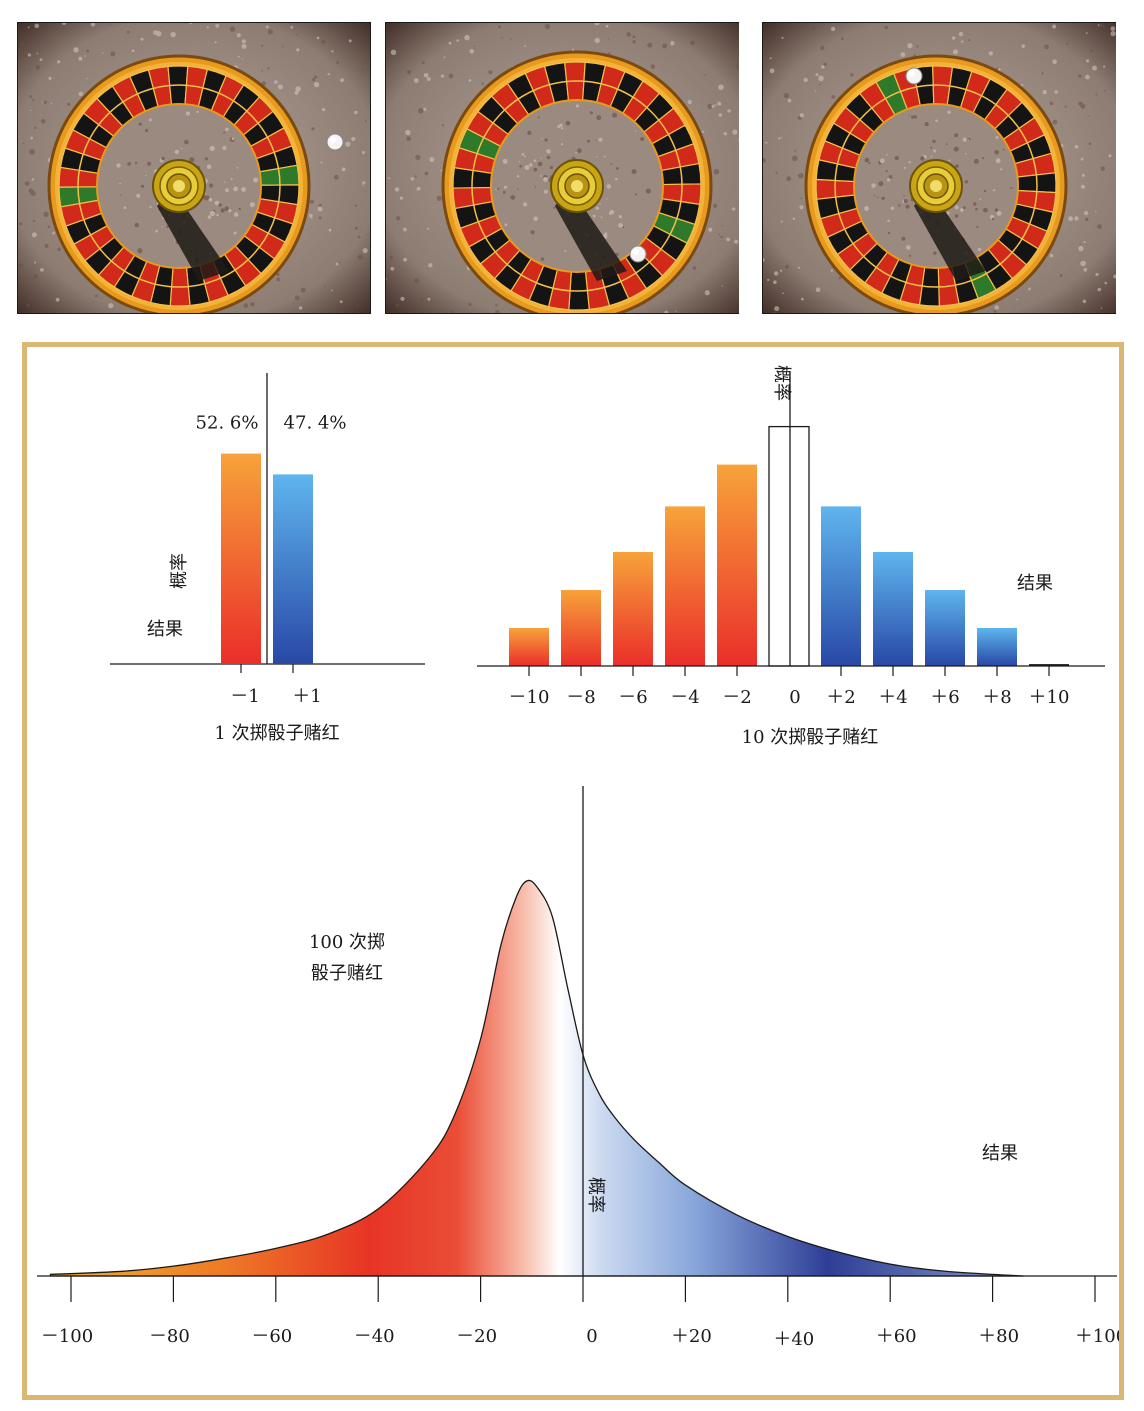  Describe the element at coordinates (347, 942) in the screenshot. I see `title-line-1: 100 次掷` at that location.